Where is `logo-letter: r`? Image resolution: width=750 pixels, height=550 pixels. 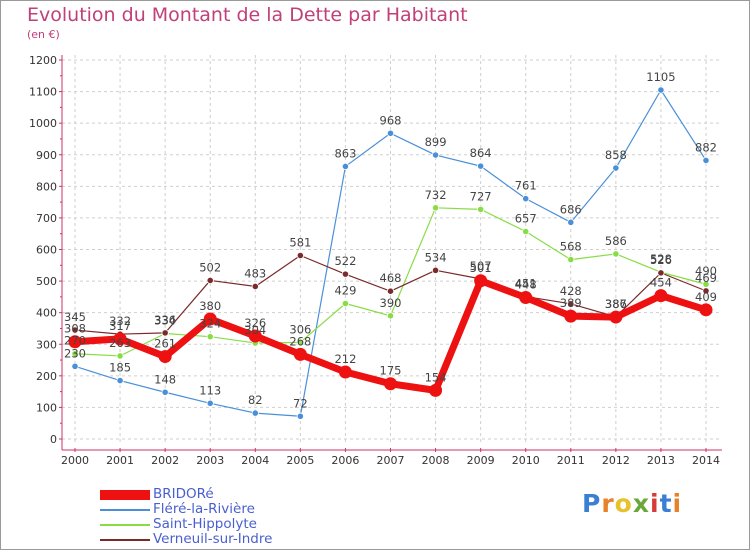
logo-letter: r is located at coordinates (608, 503).